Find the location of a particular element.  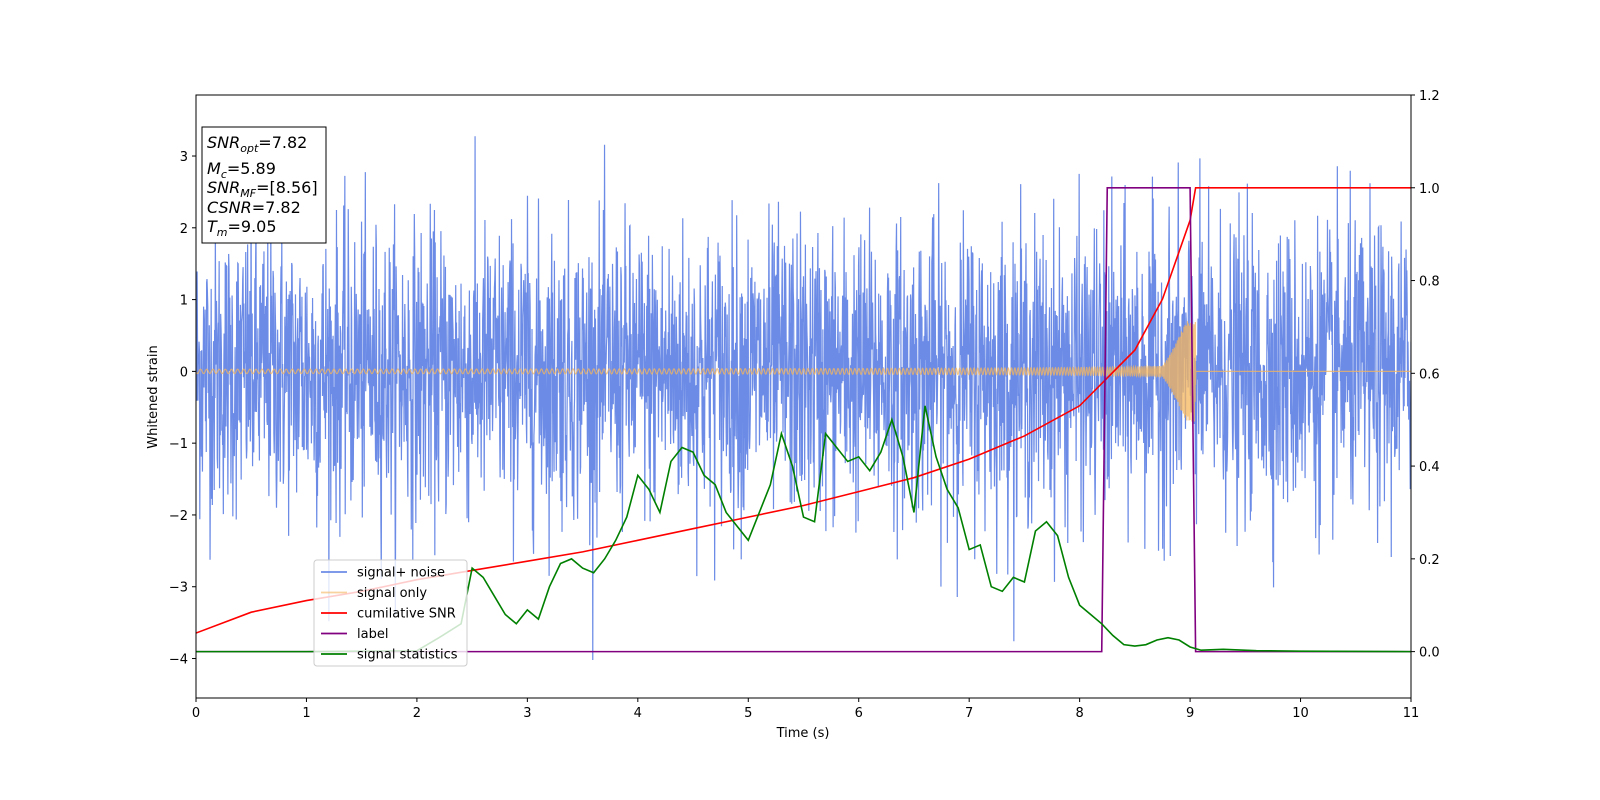

annotation-line: CSNR=7.82 is located at coordinates (254, 207).